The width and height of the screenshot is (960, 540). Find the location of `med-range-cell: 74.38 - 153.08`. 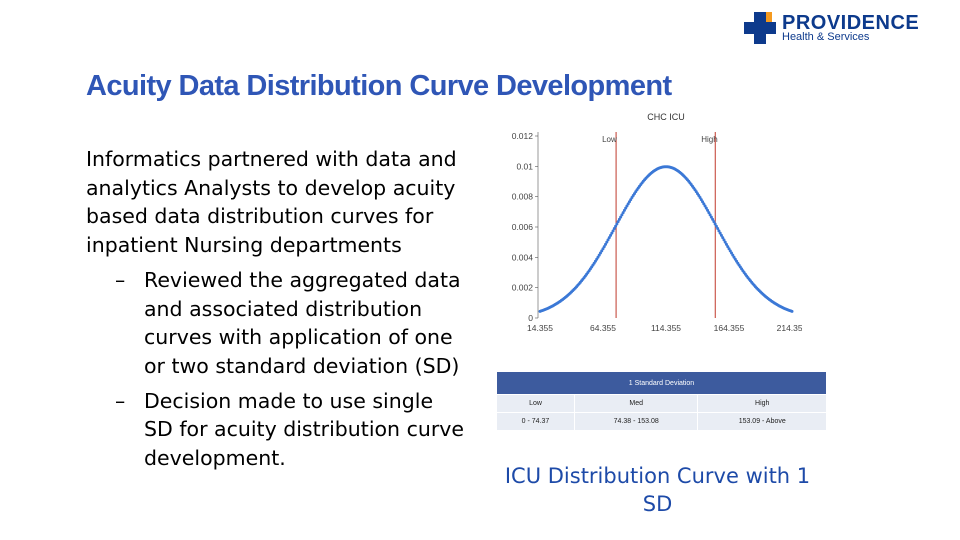

med-range-cell: 74.38 - 153.08 is located at coordinates (636, 421).